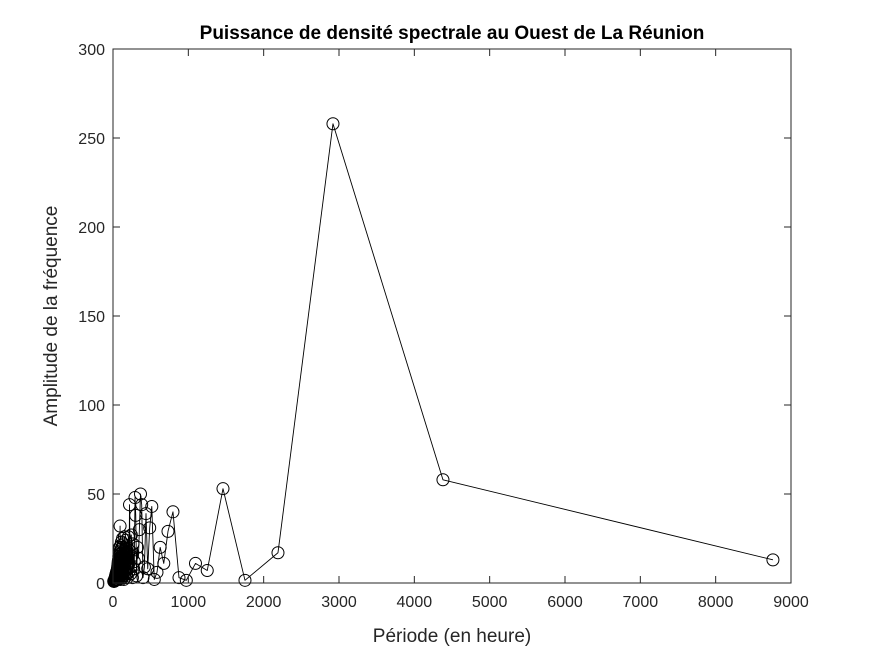 The width and height of the screenshot is (875, 656). What do you see at coordinates (91, 50) in the screenshot?
I see `y-tick-label: 300` at bounding box center [91, 50].